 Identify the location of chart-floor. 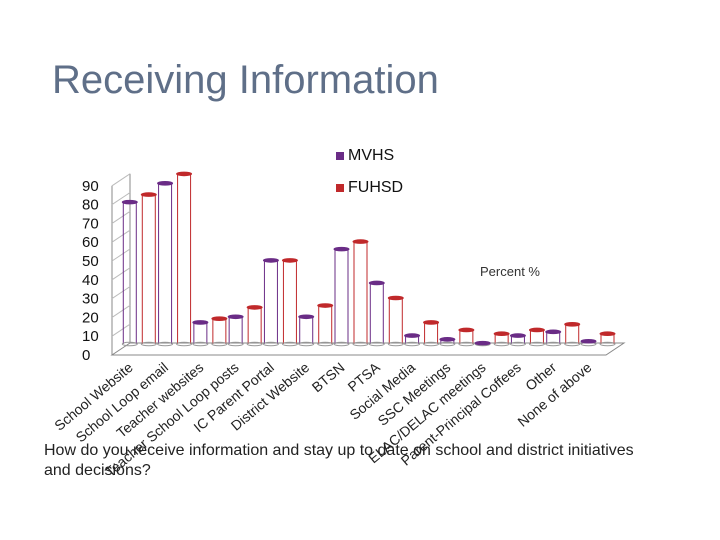
(368, 349).